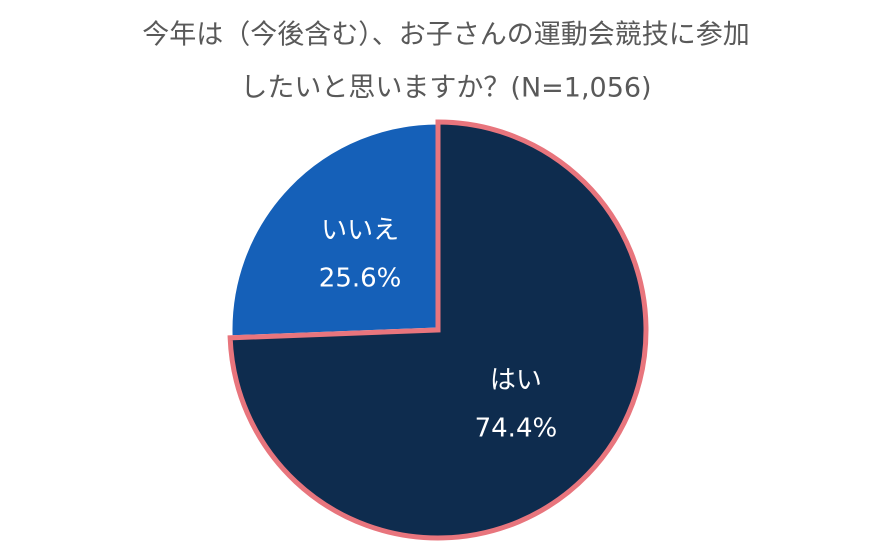 The height and width of the screenshot is (550, 887). I want to click on slice-label: はい, so click(516, 381).